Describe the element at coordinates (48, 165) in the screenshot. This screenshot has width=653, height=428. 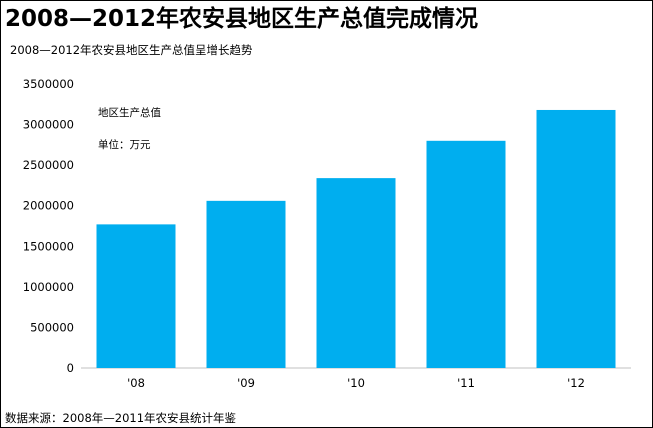
I see `y-tick-label: 2500000` at that location.